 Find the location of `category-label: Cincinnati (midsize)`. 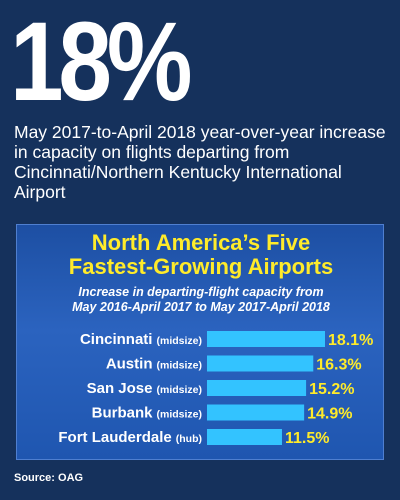

category-label: Cincinnati (midsize) is located at coordinates (141, 339).